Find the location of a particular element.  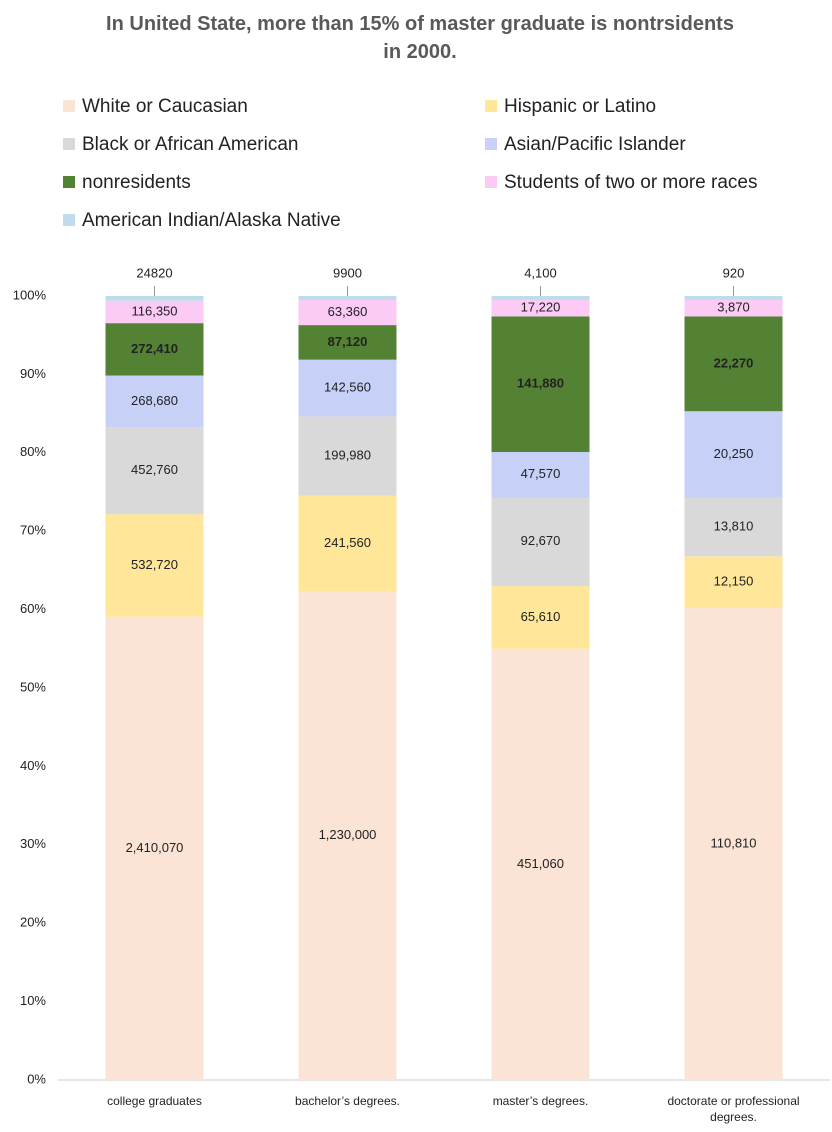

legend-label: Asian/Pacific Islander is located at coordinates (595, 144).